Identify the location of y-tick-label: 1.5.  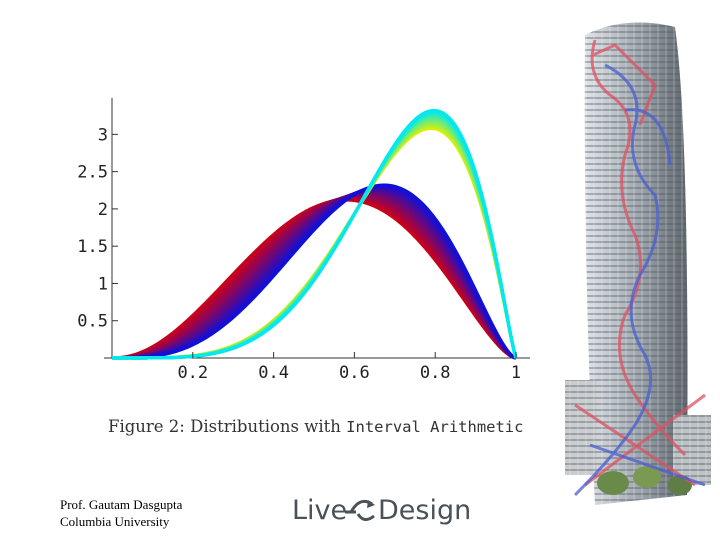
(92, 247).